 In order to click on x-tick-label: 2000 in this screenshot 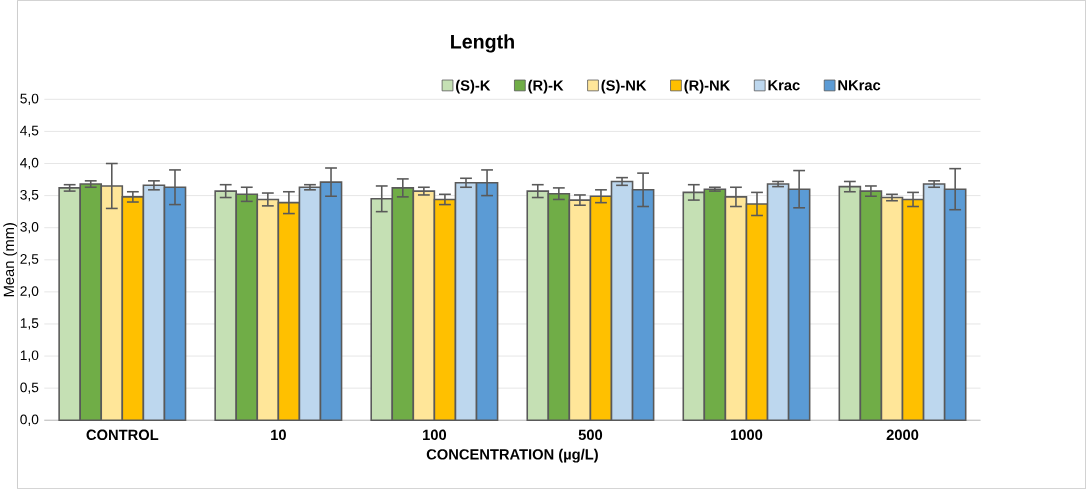, I will do `click(902, 434)`.